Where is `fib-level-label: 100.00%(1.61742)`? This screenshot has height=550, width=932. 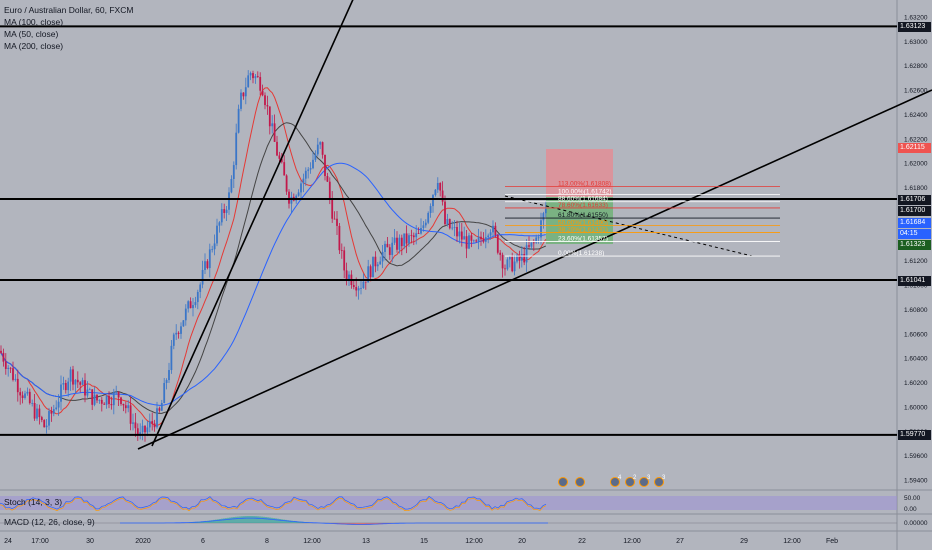 fib-level-label: 100.00%(1.61742) is located at coordinates (585, 192).